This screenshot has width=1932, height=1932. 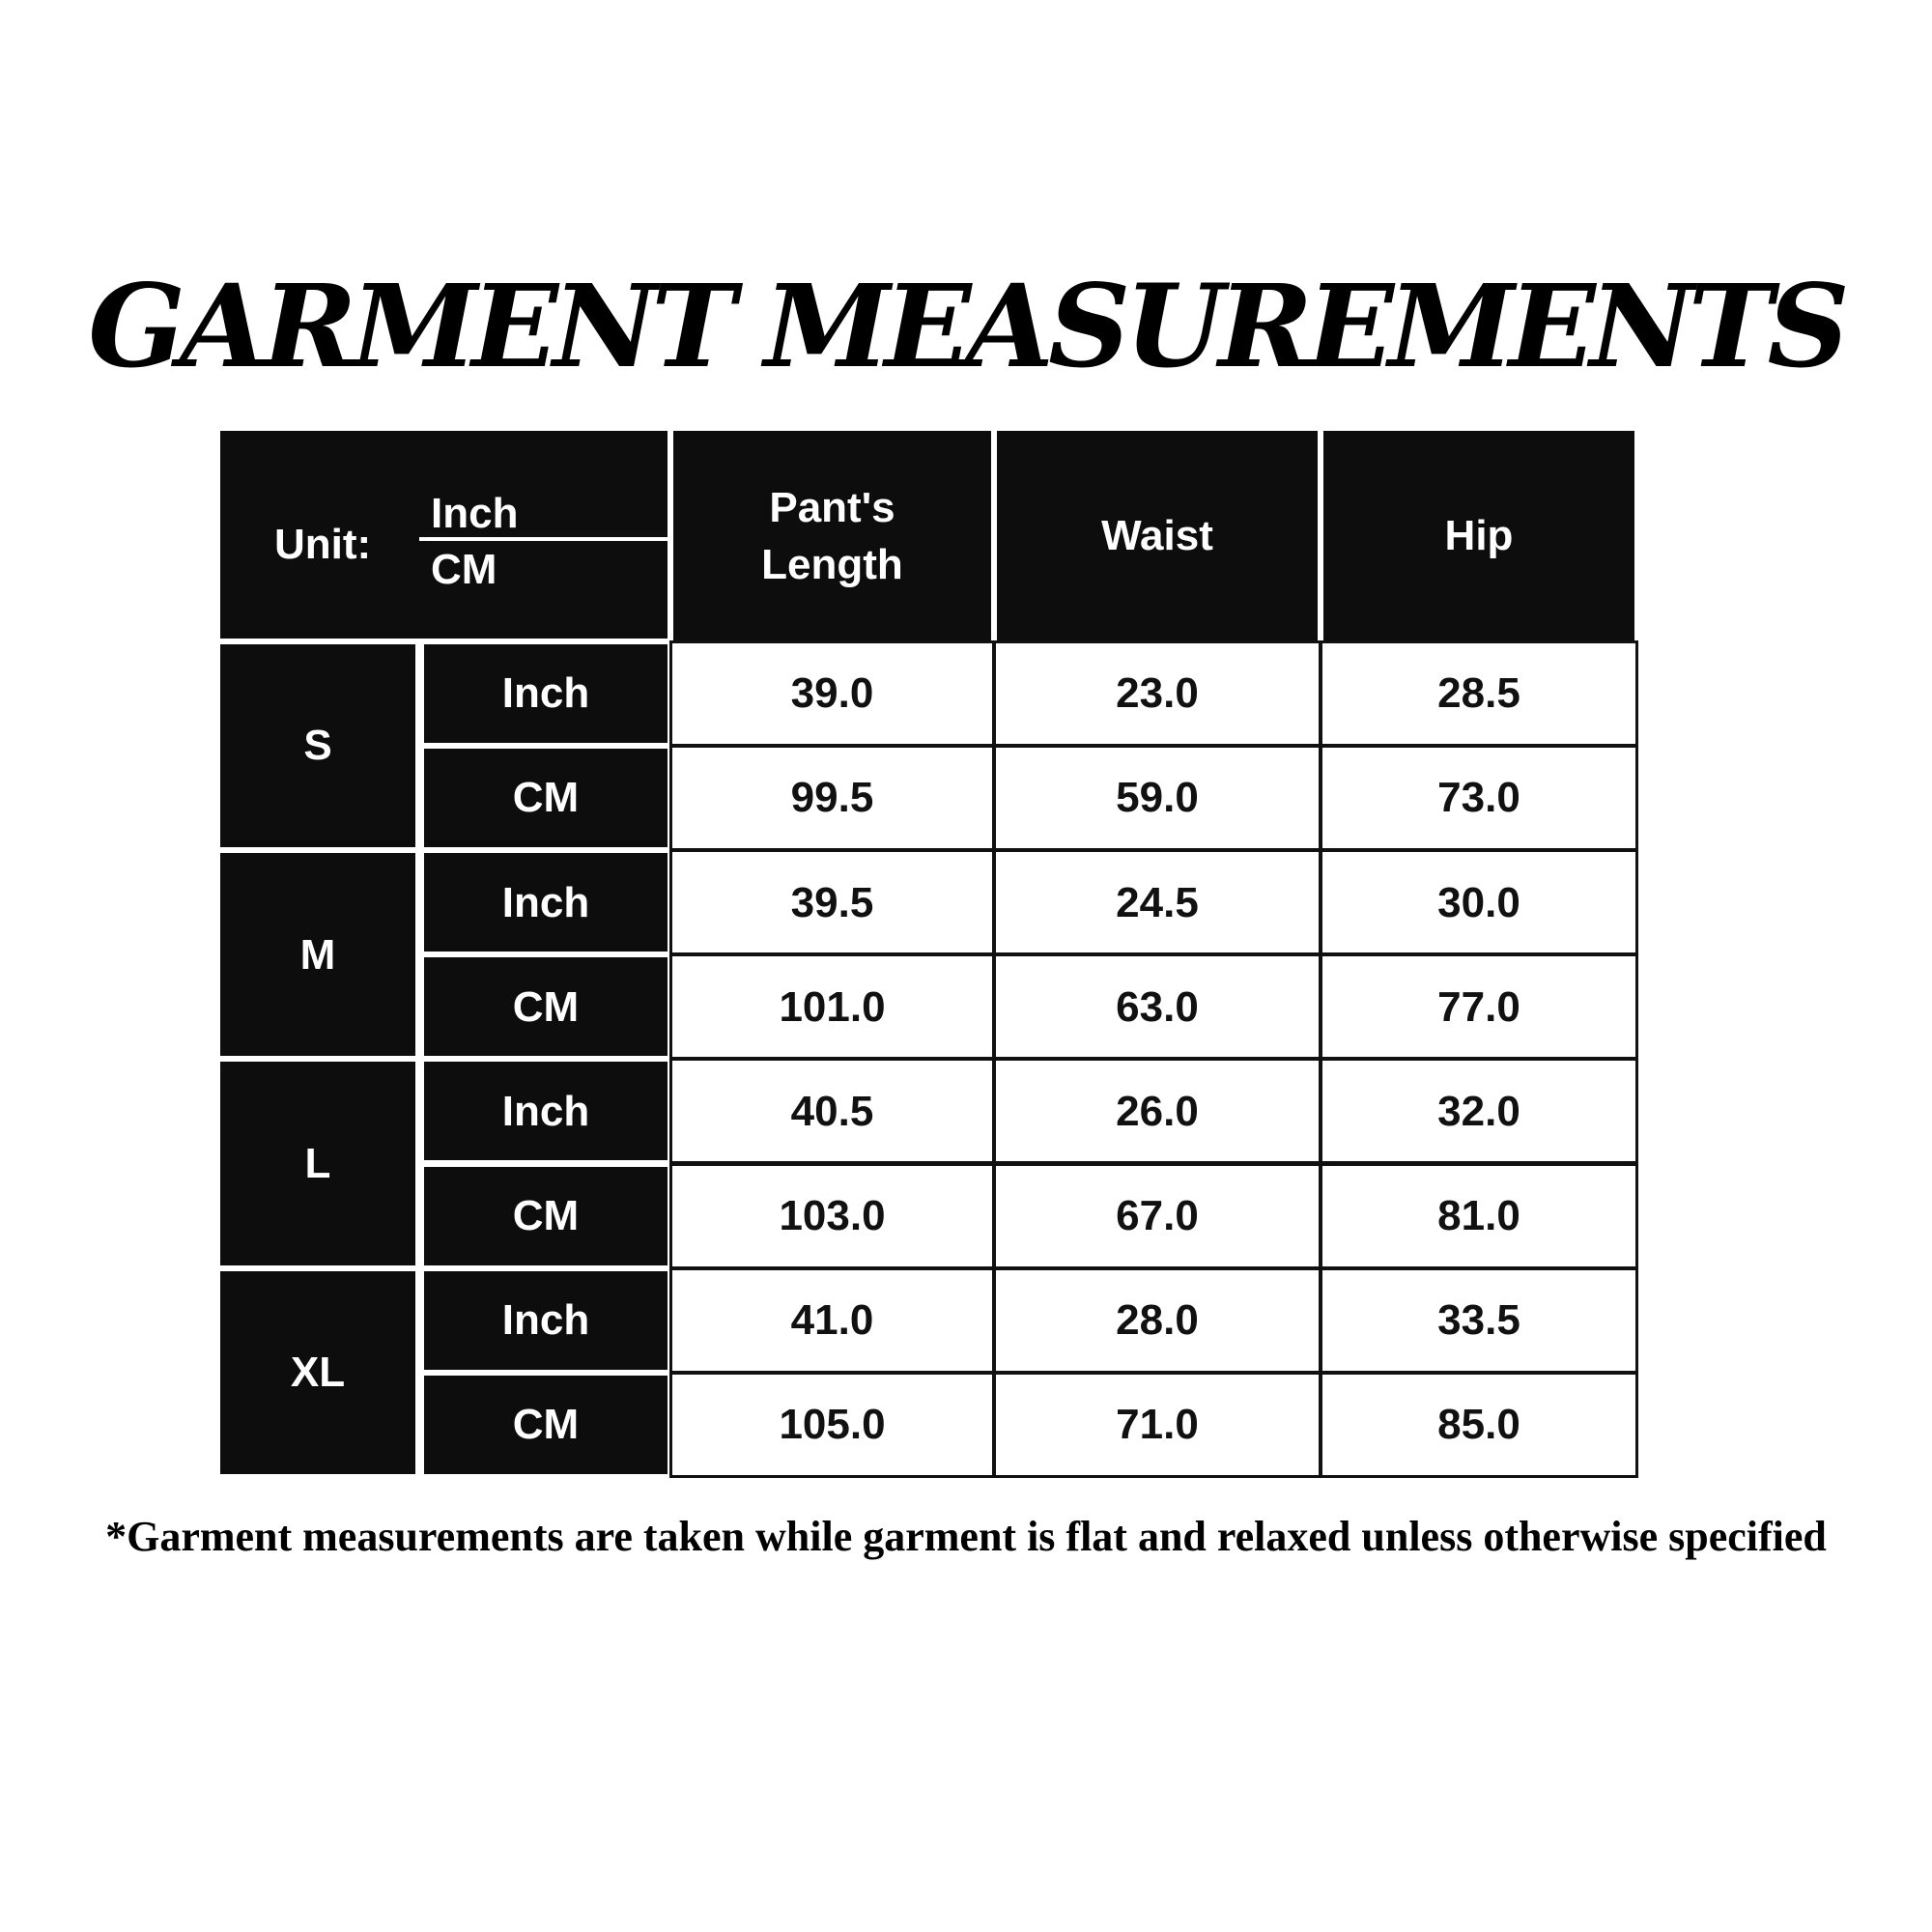 I want to click on unit-label: Unit:, so click(x=323, y=544).